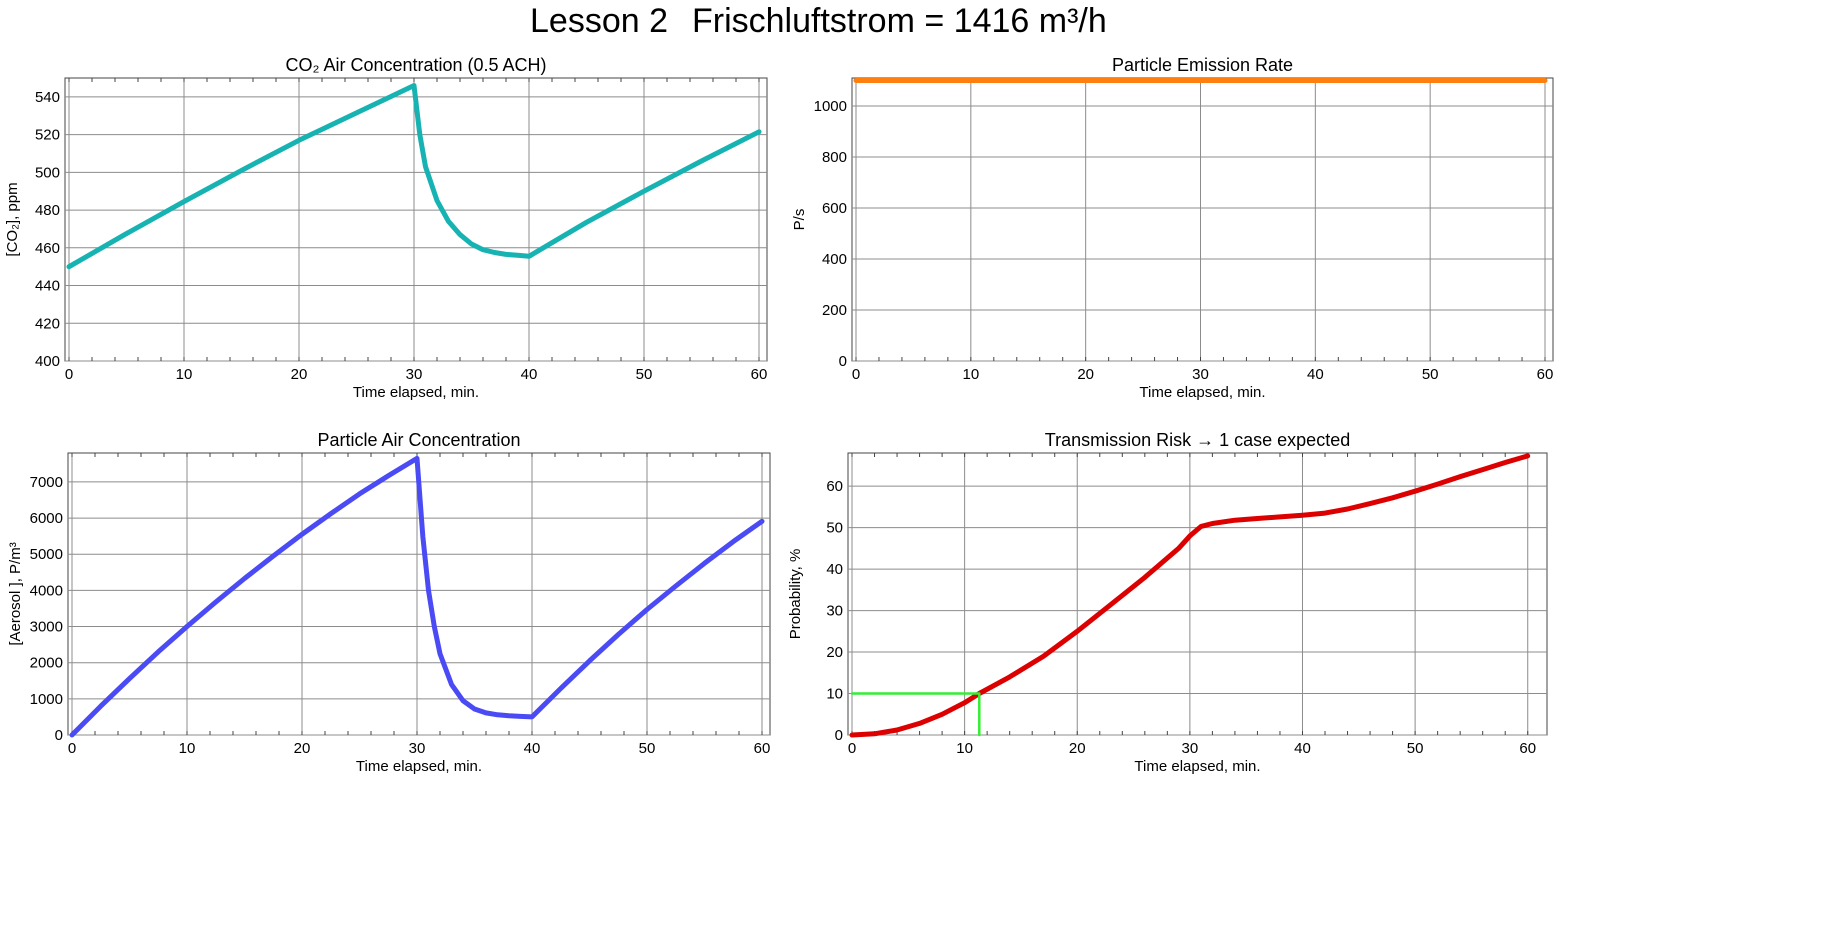  I want to click on y-tick-label: 800, so click(834, 157).